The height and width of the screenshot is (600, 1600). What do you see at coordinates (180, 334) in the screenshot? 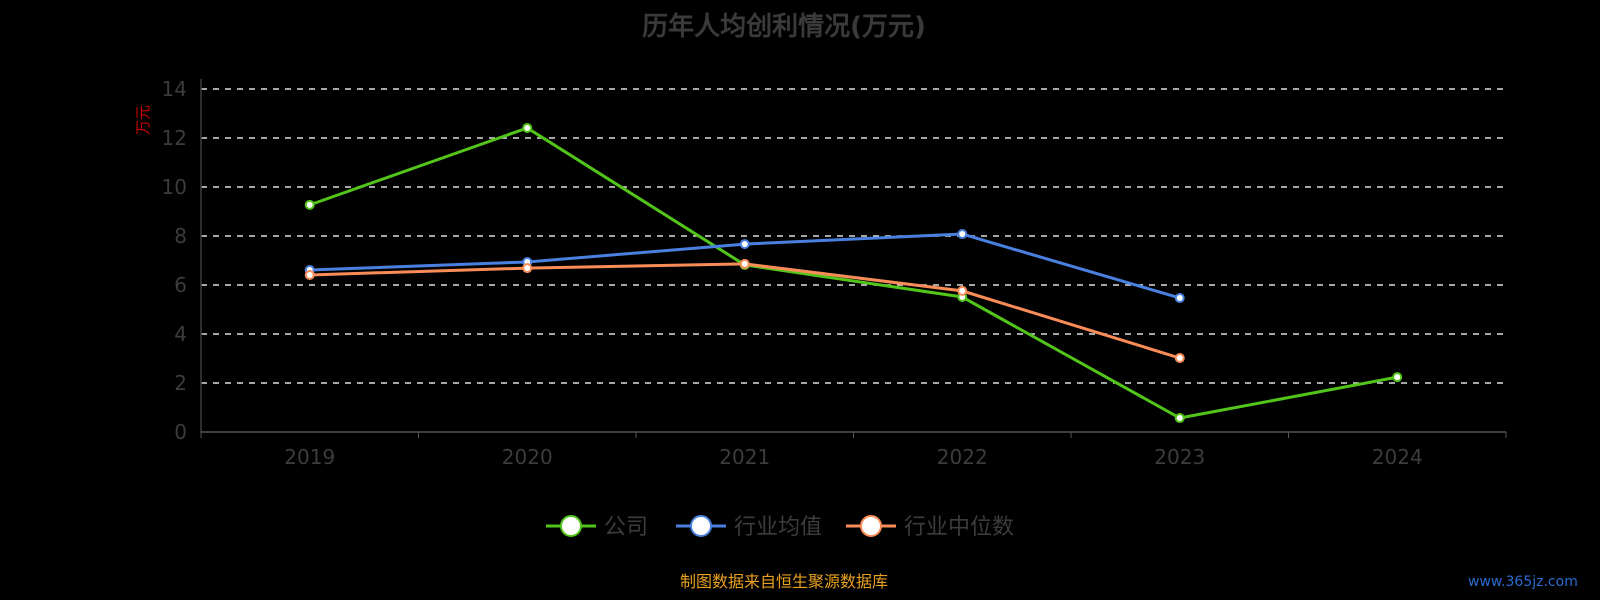
I see `y-tick-label: 4` at bounding box center [180, 334].